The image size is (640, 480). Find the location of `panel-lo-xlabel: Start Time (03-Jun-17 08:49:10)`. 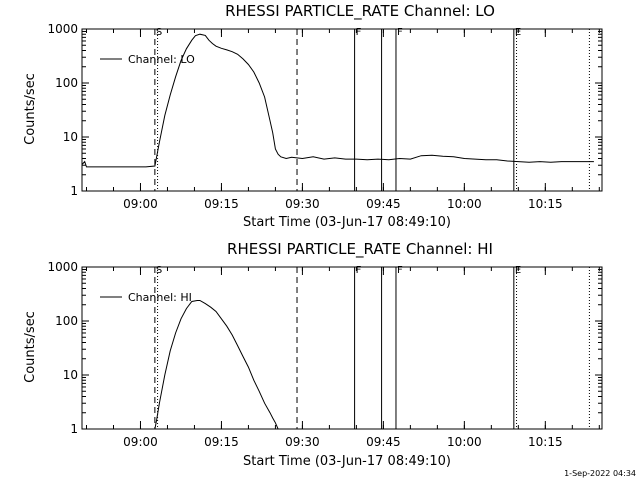

panel-lo-xlabel: Start Time (03-Jun-17 08:49:10) is located at coordinates (347, 222).